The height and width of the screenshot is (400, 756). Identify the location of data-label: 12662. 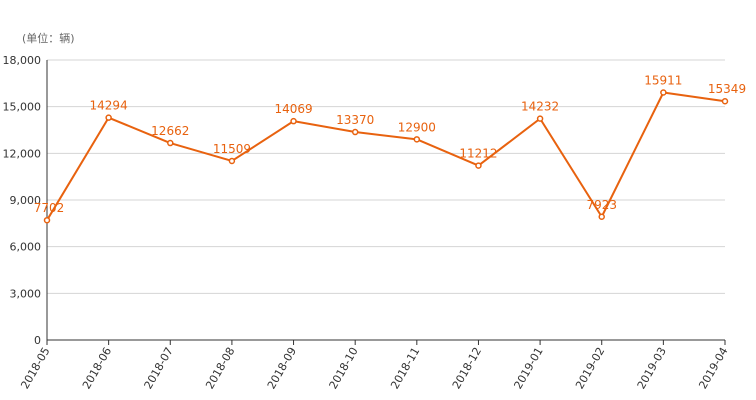
(170, 131).